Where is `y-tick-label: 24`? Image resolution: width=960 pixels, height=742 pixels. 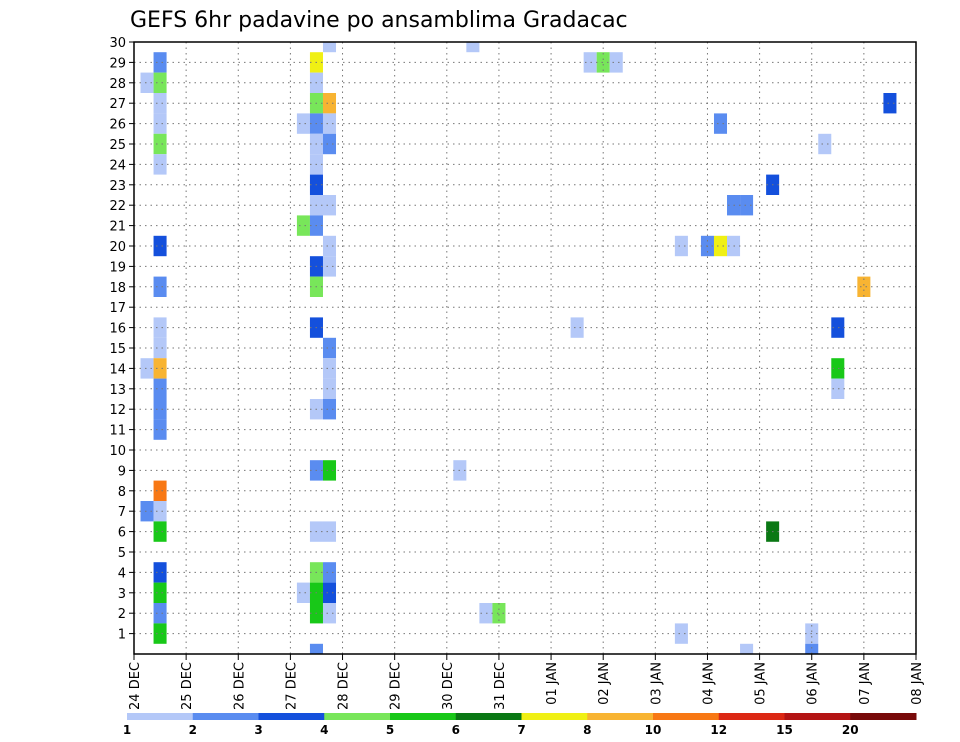
y-tick-label: 24 is located at coordinates (117, 165).